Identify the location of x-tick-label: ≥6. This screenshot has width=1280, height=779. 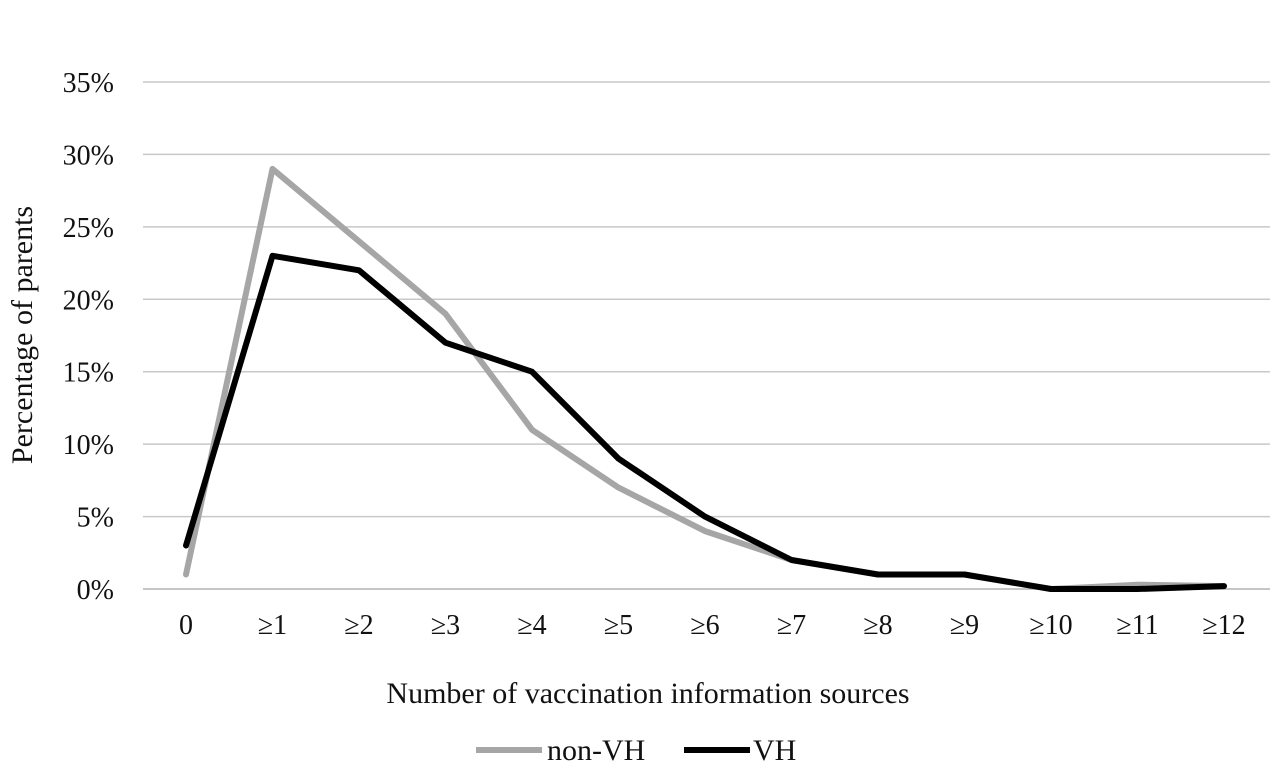
(704, 625).